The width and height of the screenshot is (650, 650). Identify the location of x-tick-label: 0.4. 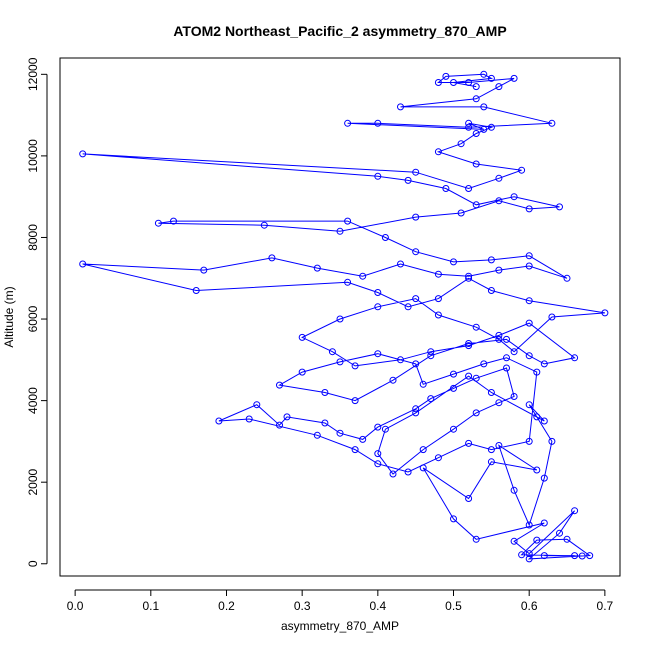
(377, 606).